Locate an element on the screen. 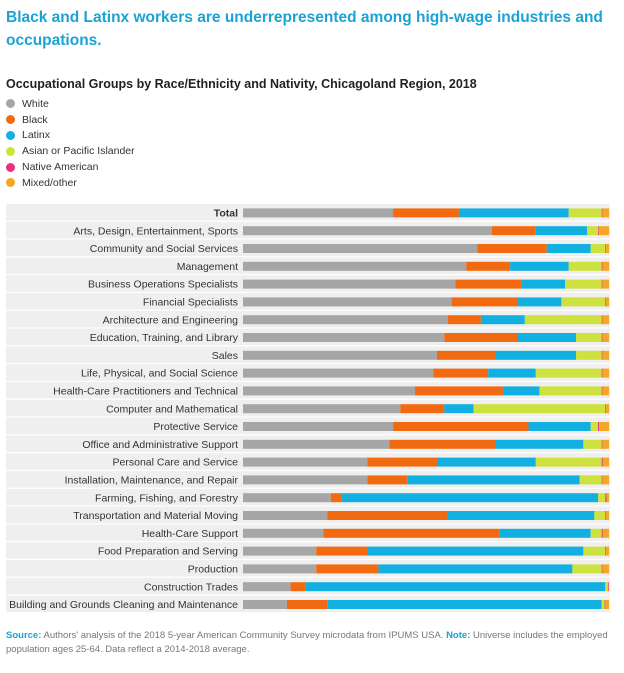 The height and width of the screenshot is (673, 624). bar-segment-office-and-administrative-support-latinx is located at coordinates (539, 444).